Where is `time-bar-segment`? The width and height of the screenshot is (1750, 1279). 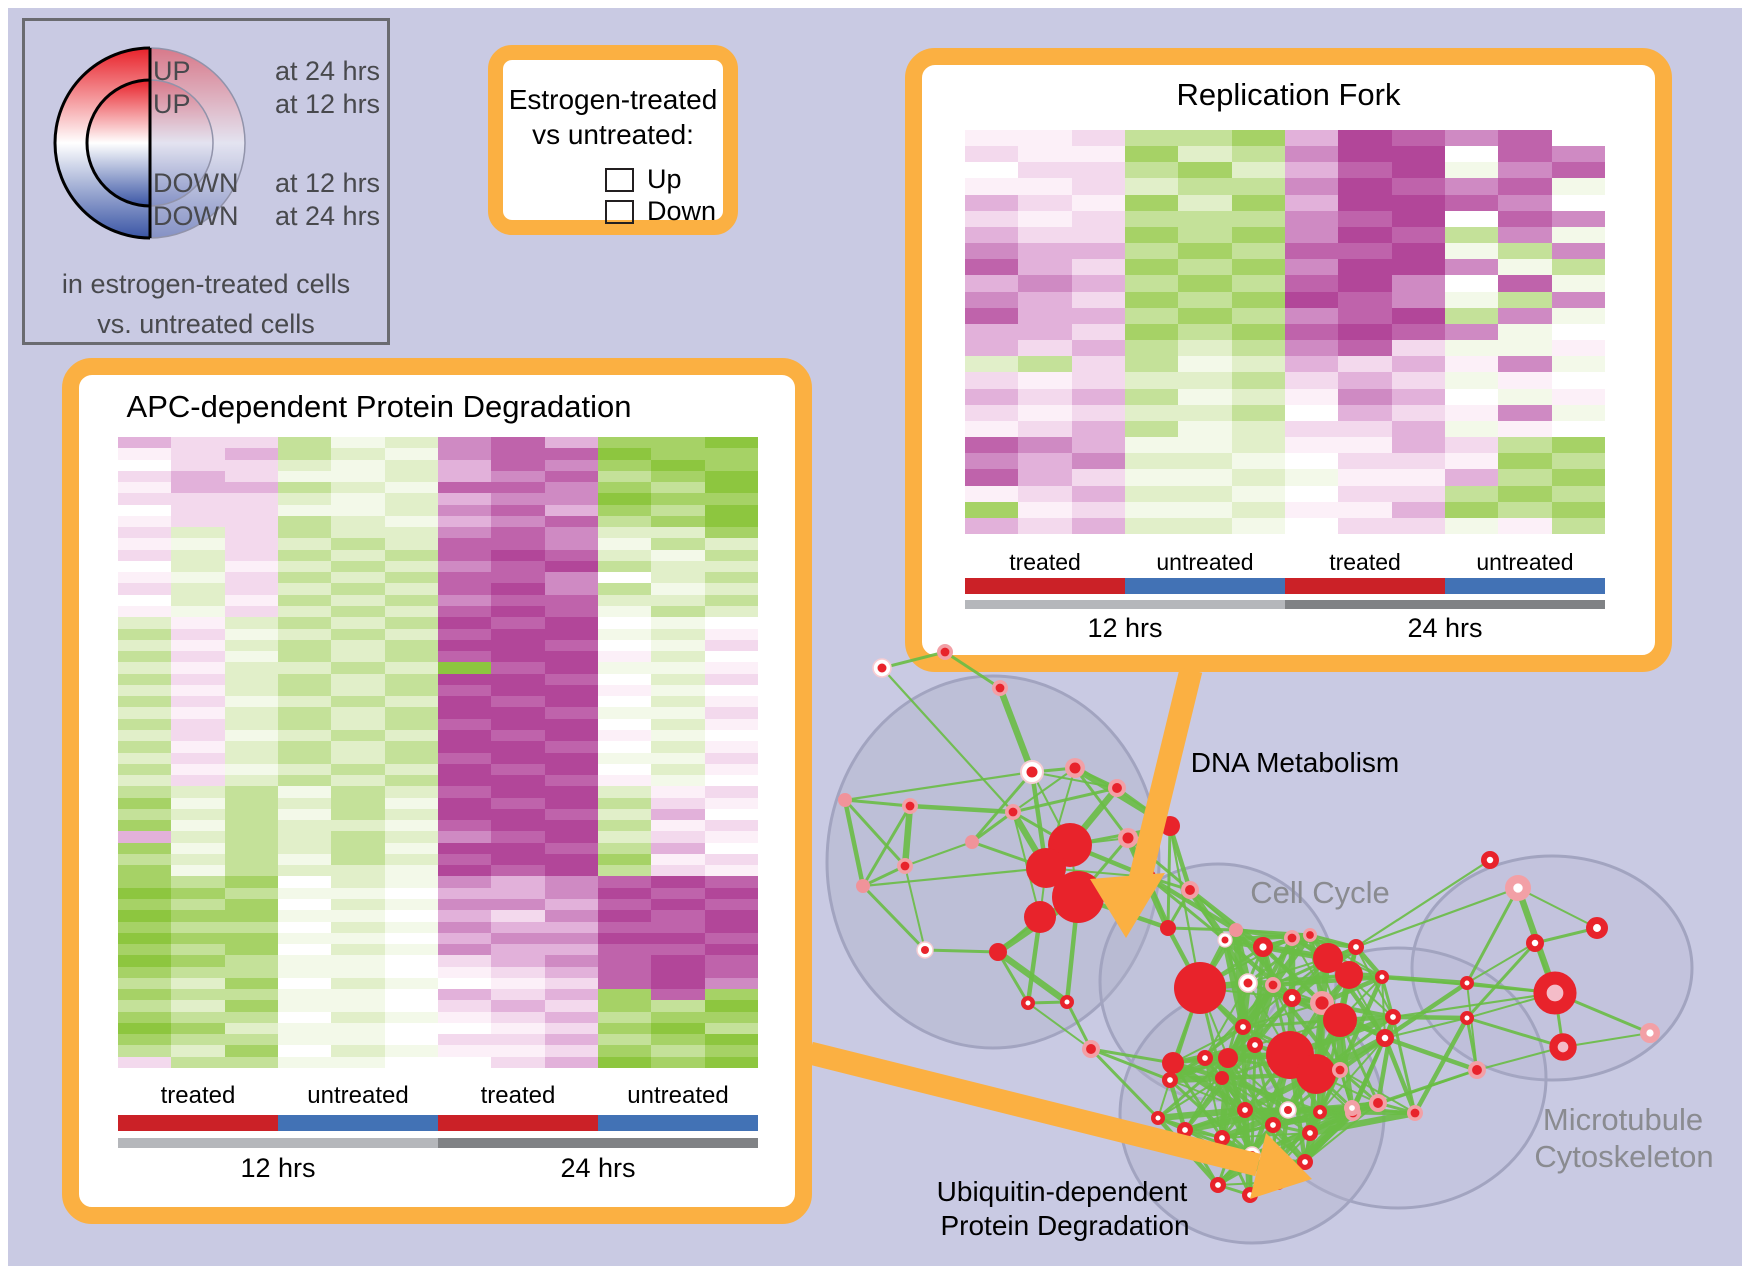 time-bar-segment is located at coordinates (1125, 604).